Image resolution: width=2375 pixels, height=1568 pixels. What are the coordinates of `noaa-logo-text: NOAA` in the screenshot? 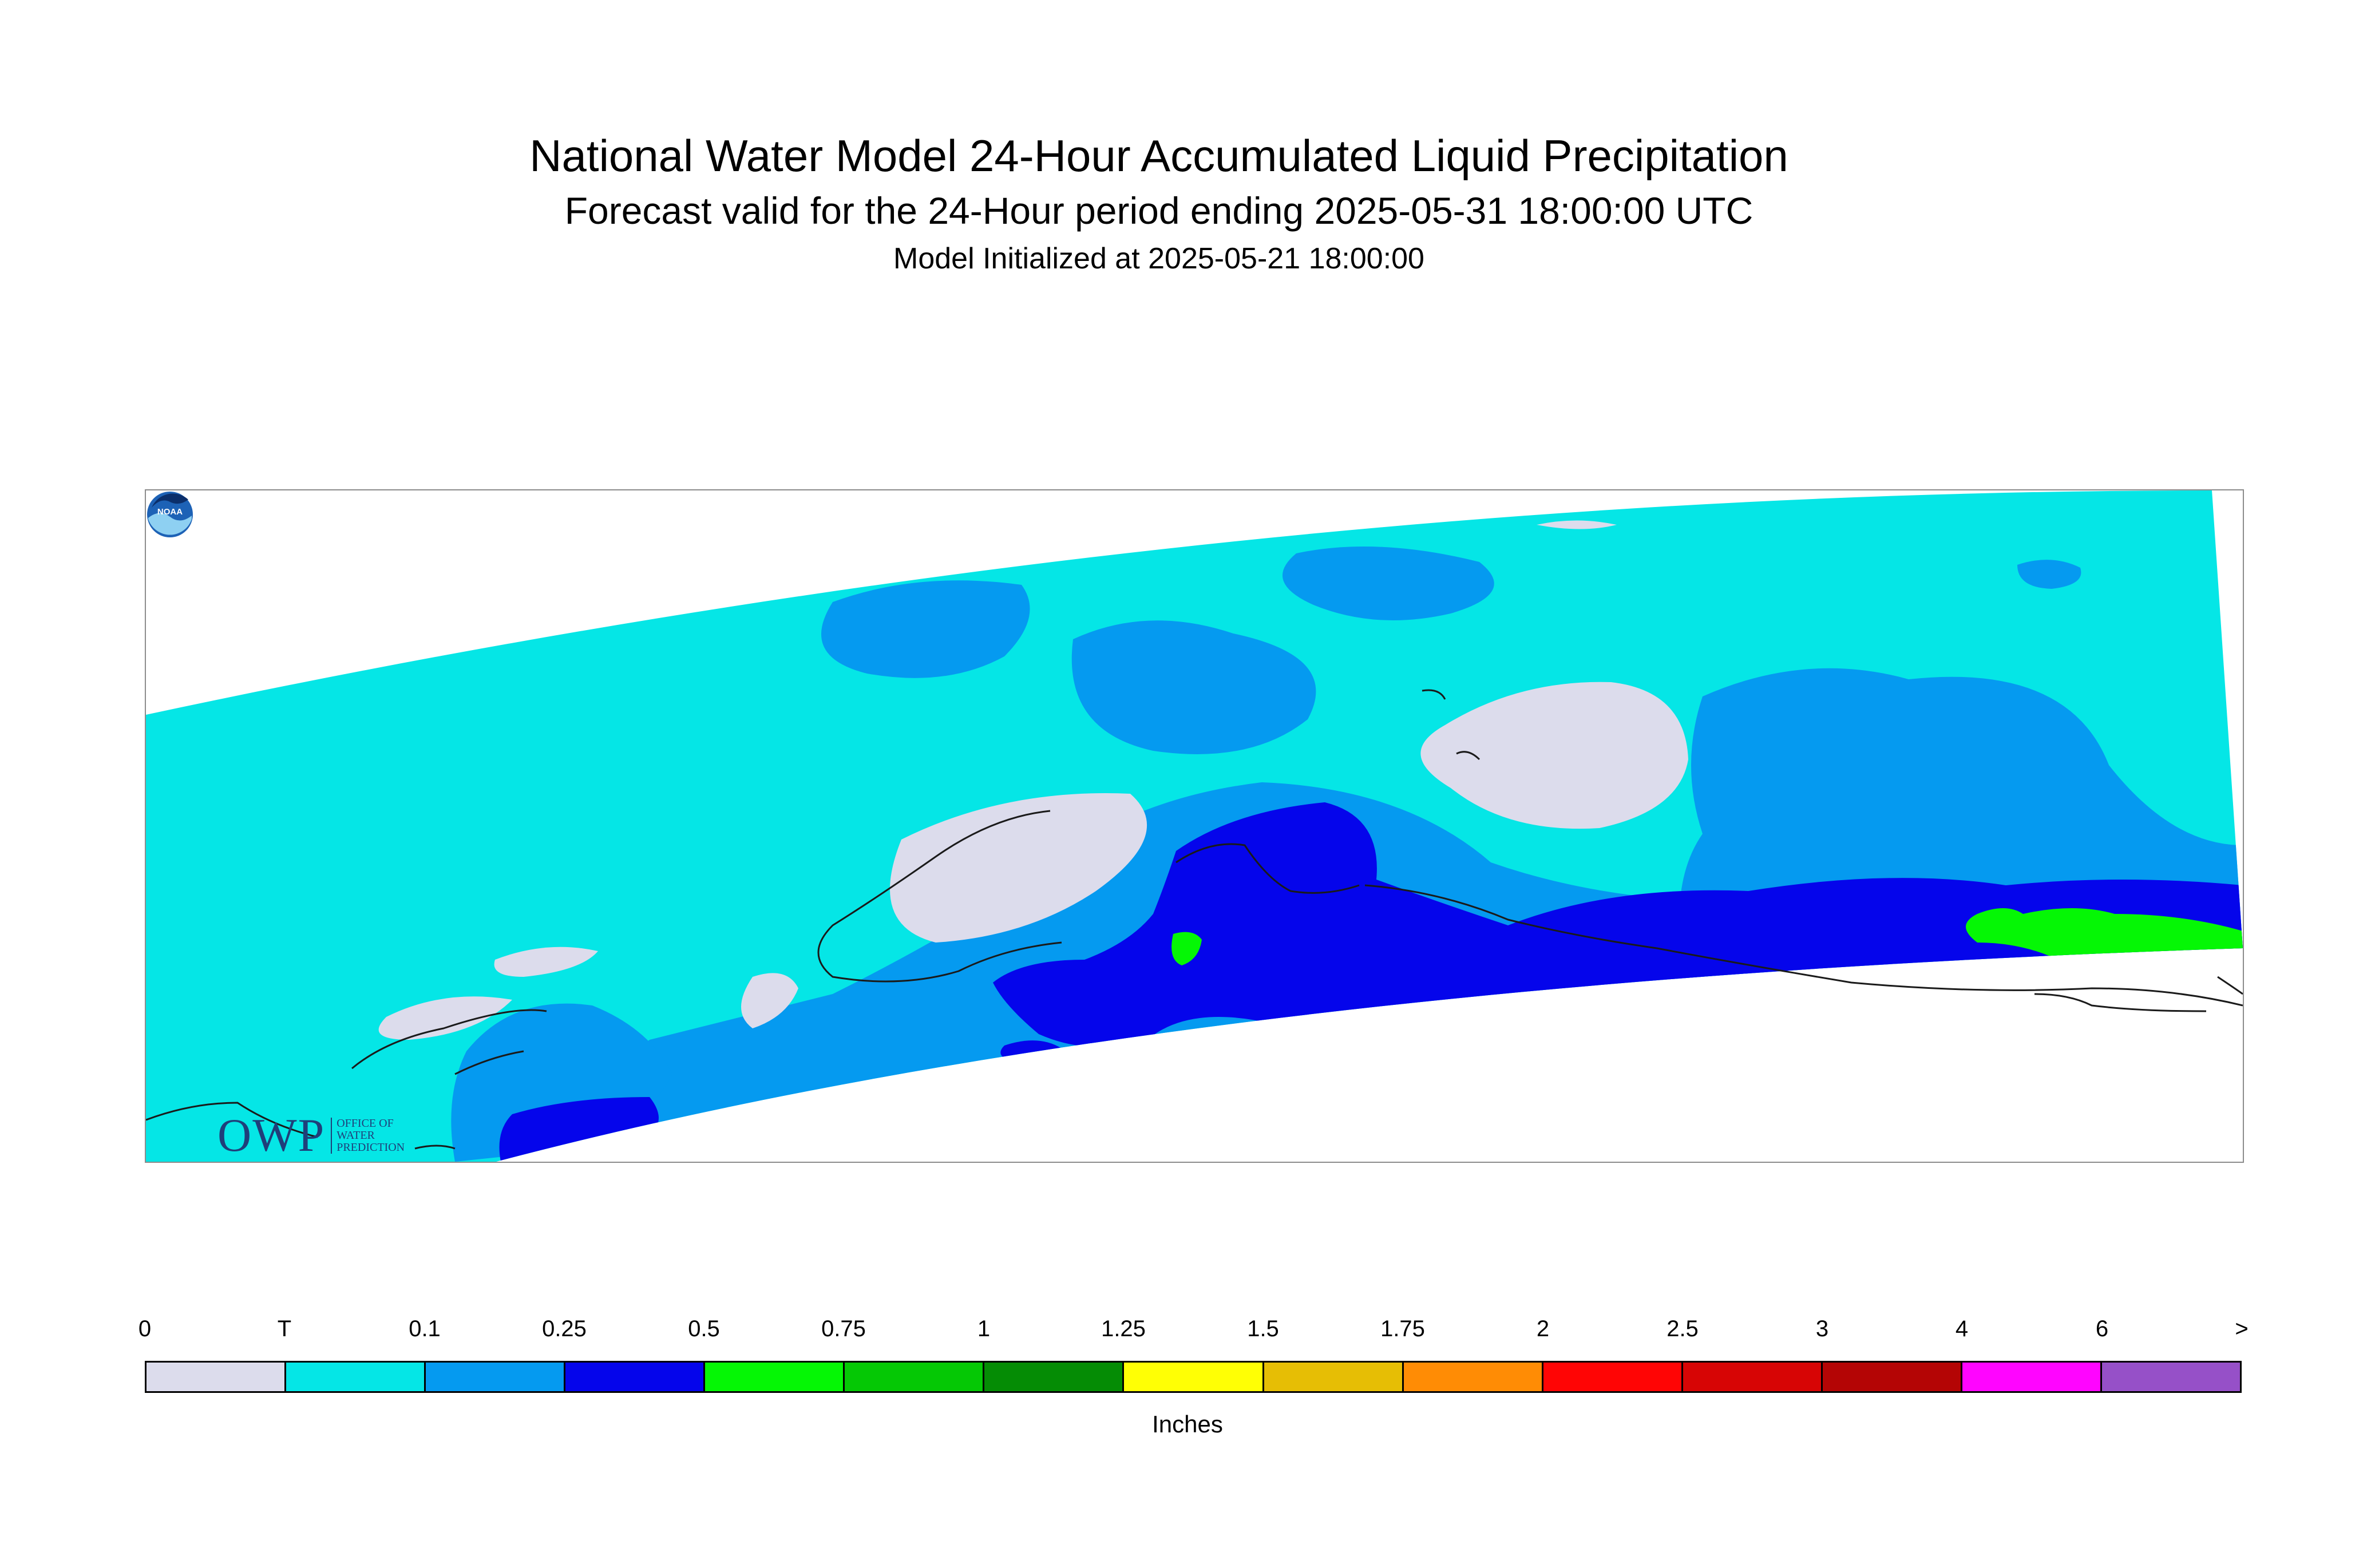 It's located at (170, 512).